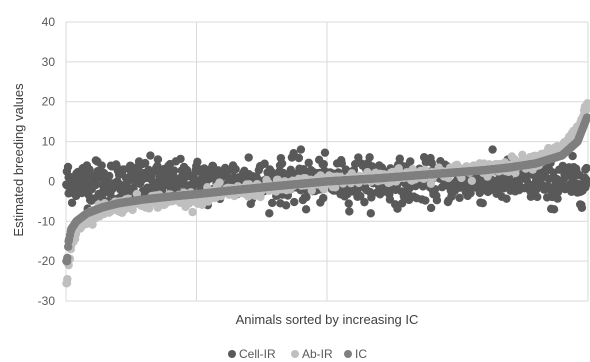 The width and height of the screenshot is (590, 362). What do you see at coordinates (47, 221) in the screenshot?
I see `y-tick-label: -10` at bounding box center [47, 221].